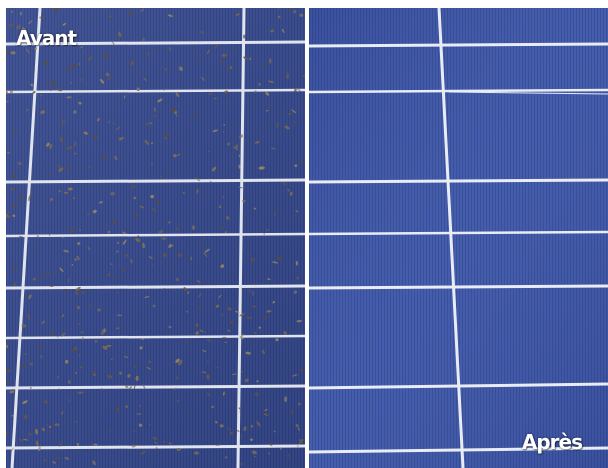 The image size is (608, 468). What do you see at coordinates (46, 38) in the screenshot?
I see `before-label: Avant` at bounding box center [46, 38].